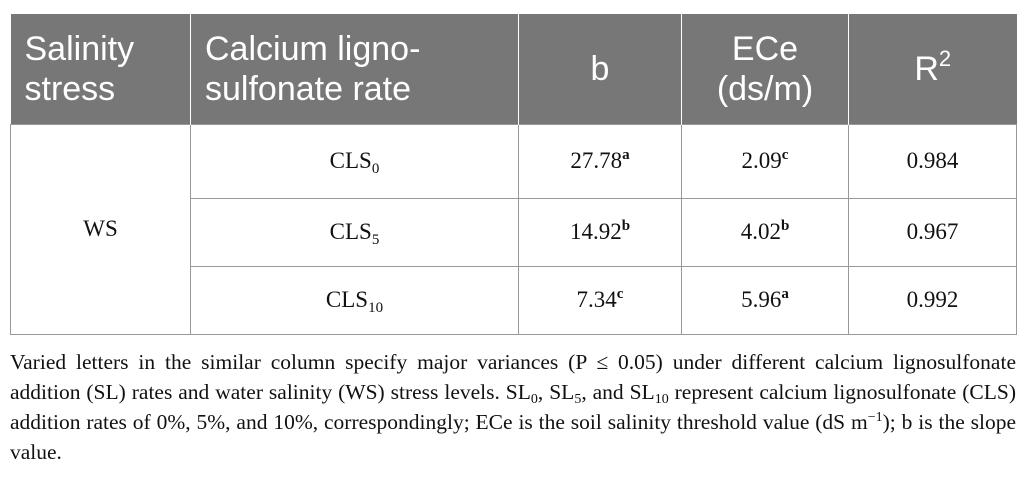 The width and height of the screenshot is (1026, 493). What do you see at coordinates (661, 399) in the screenshot?
I see `footnote-sub: 10` at bounding box center [661, 399].